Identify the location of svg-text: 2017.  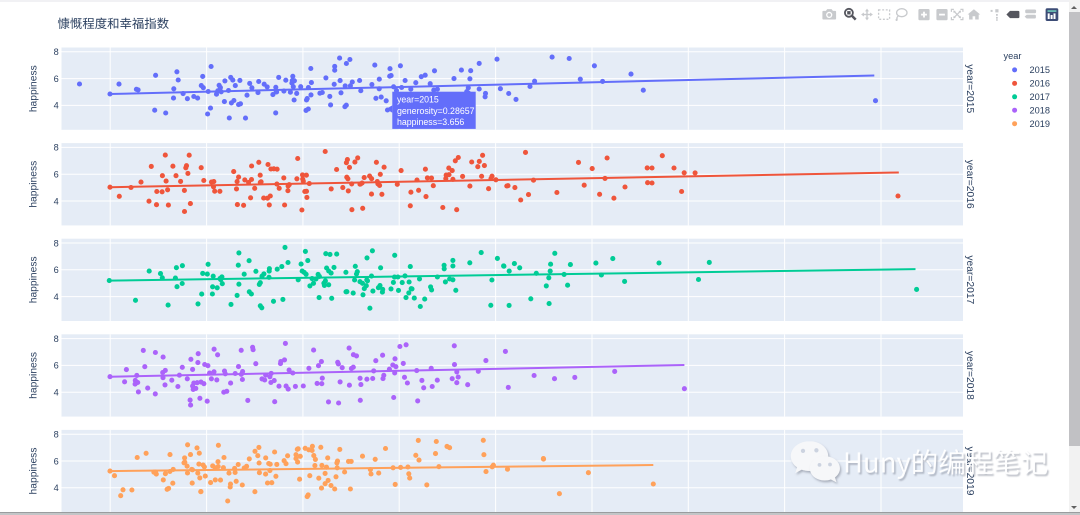
(1040, 97).